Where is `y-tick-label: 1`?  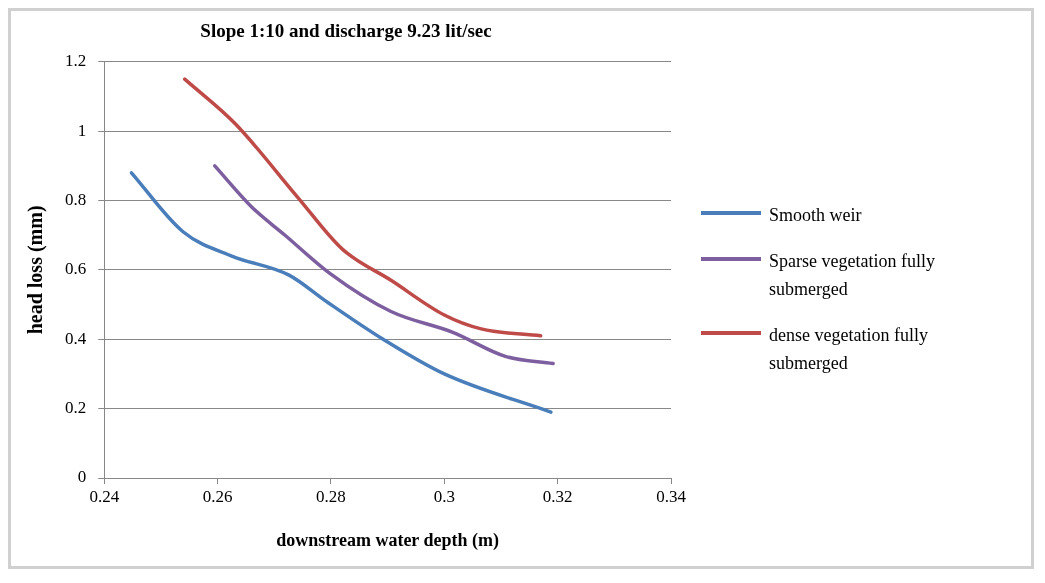 y-tick-label: 1 is located at coordinates (82, 130).